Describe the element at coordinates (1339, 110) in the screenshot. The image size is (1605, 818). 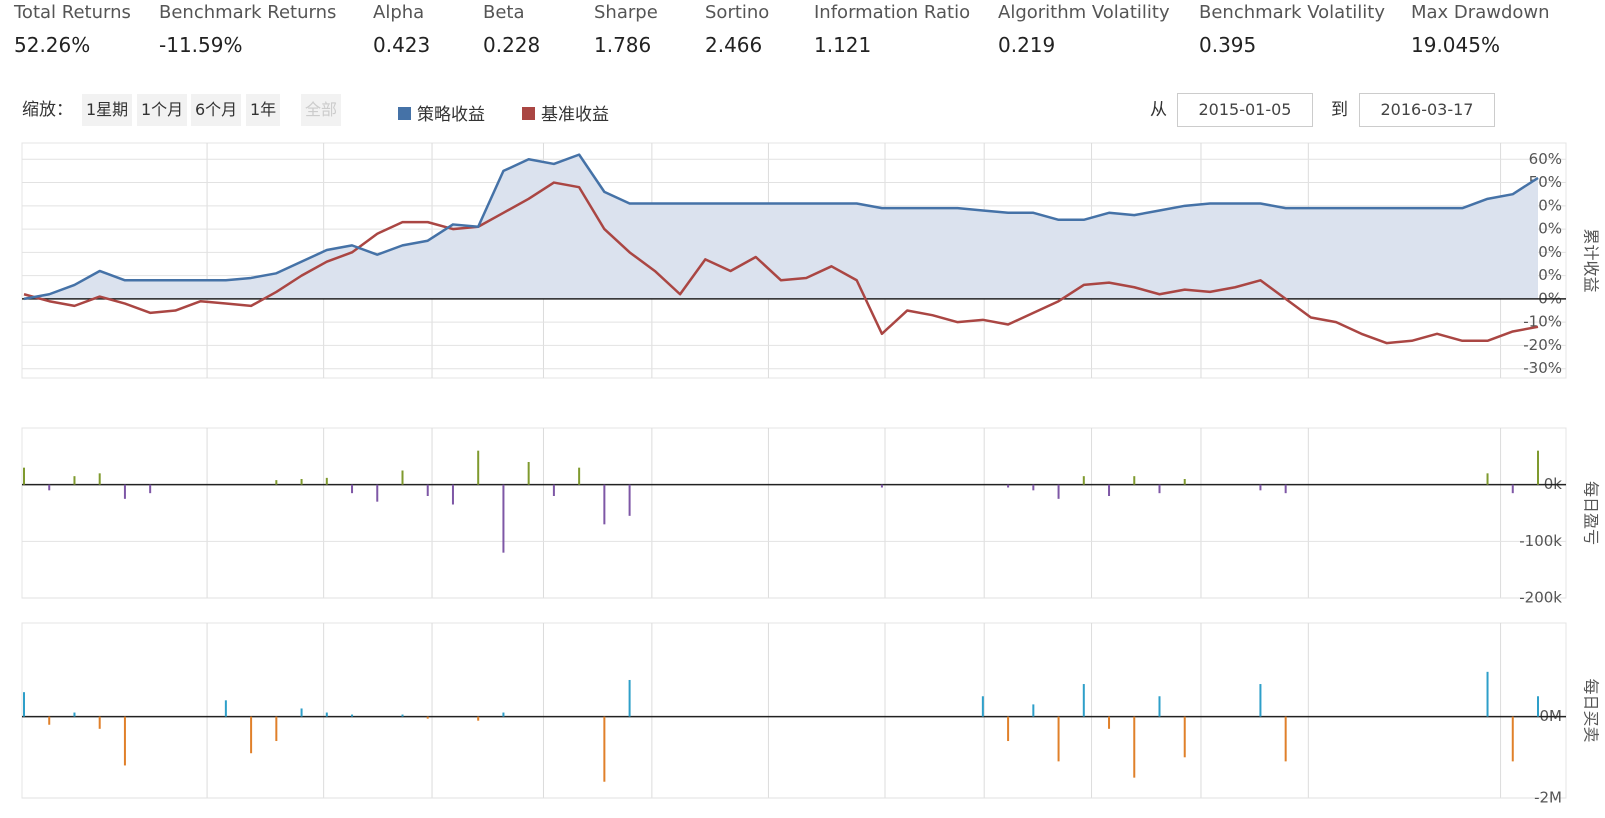
I see `to-label: 到` at that location.